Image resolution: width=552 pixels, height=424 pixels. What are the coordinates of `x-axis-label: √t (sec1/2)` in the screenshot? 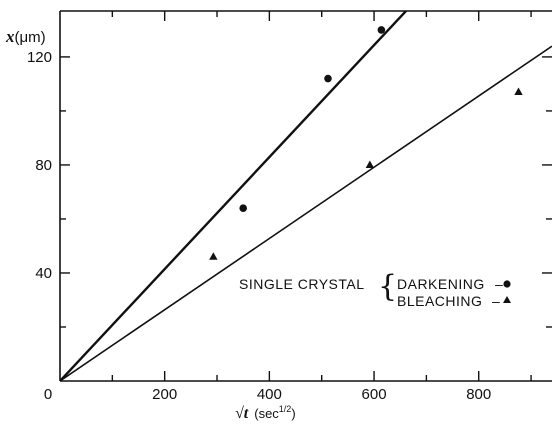 It's located at (265, 413).